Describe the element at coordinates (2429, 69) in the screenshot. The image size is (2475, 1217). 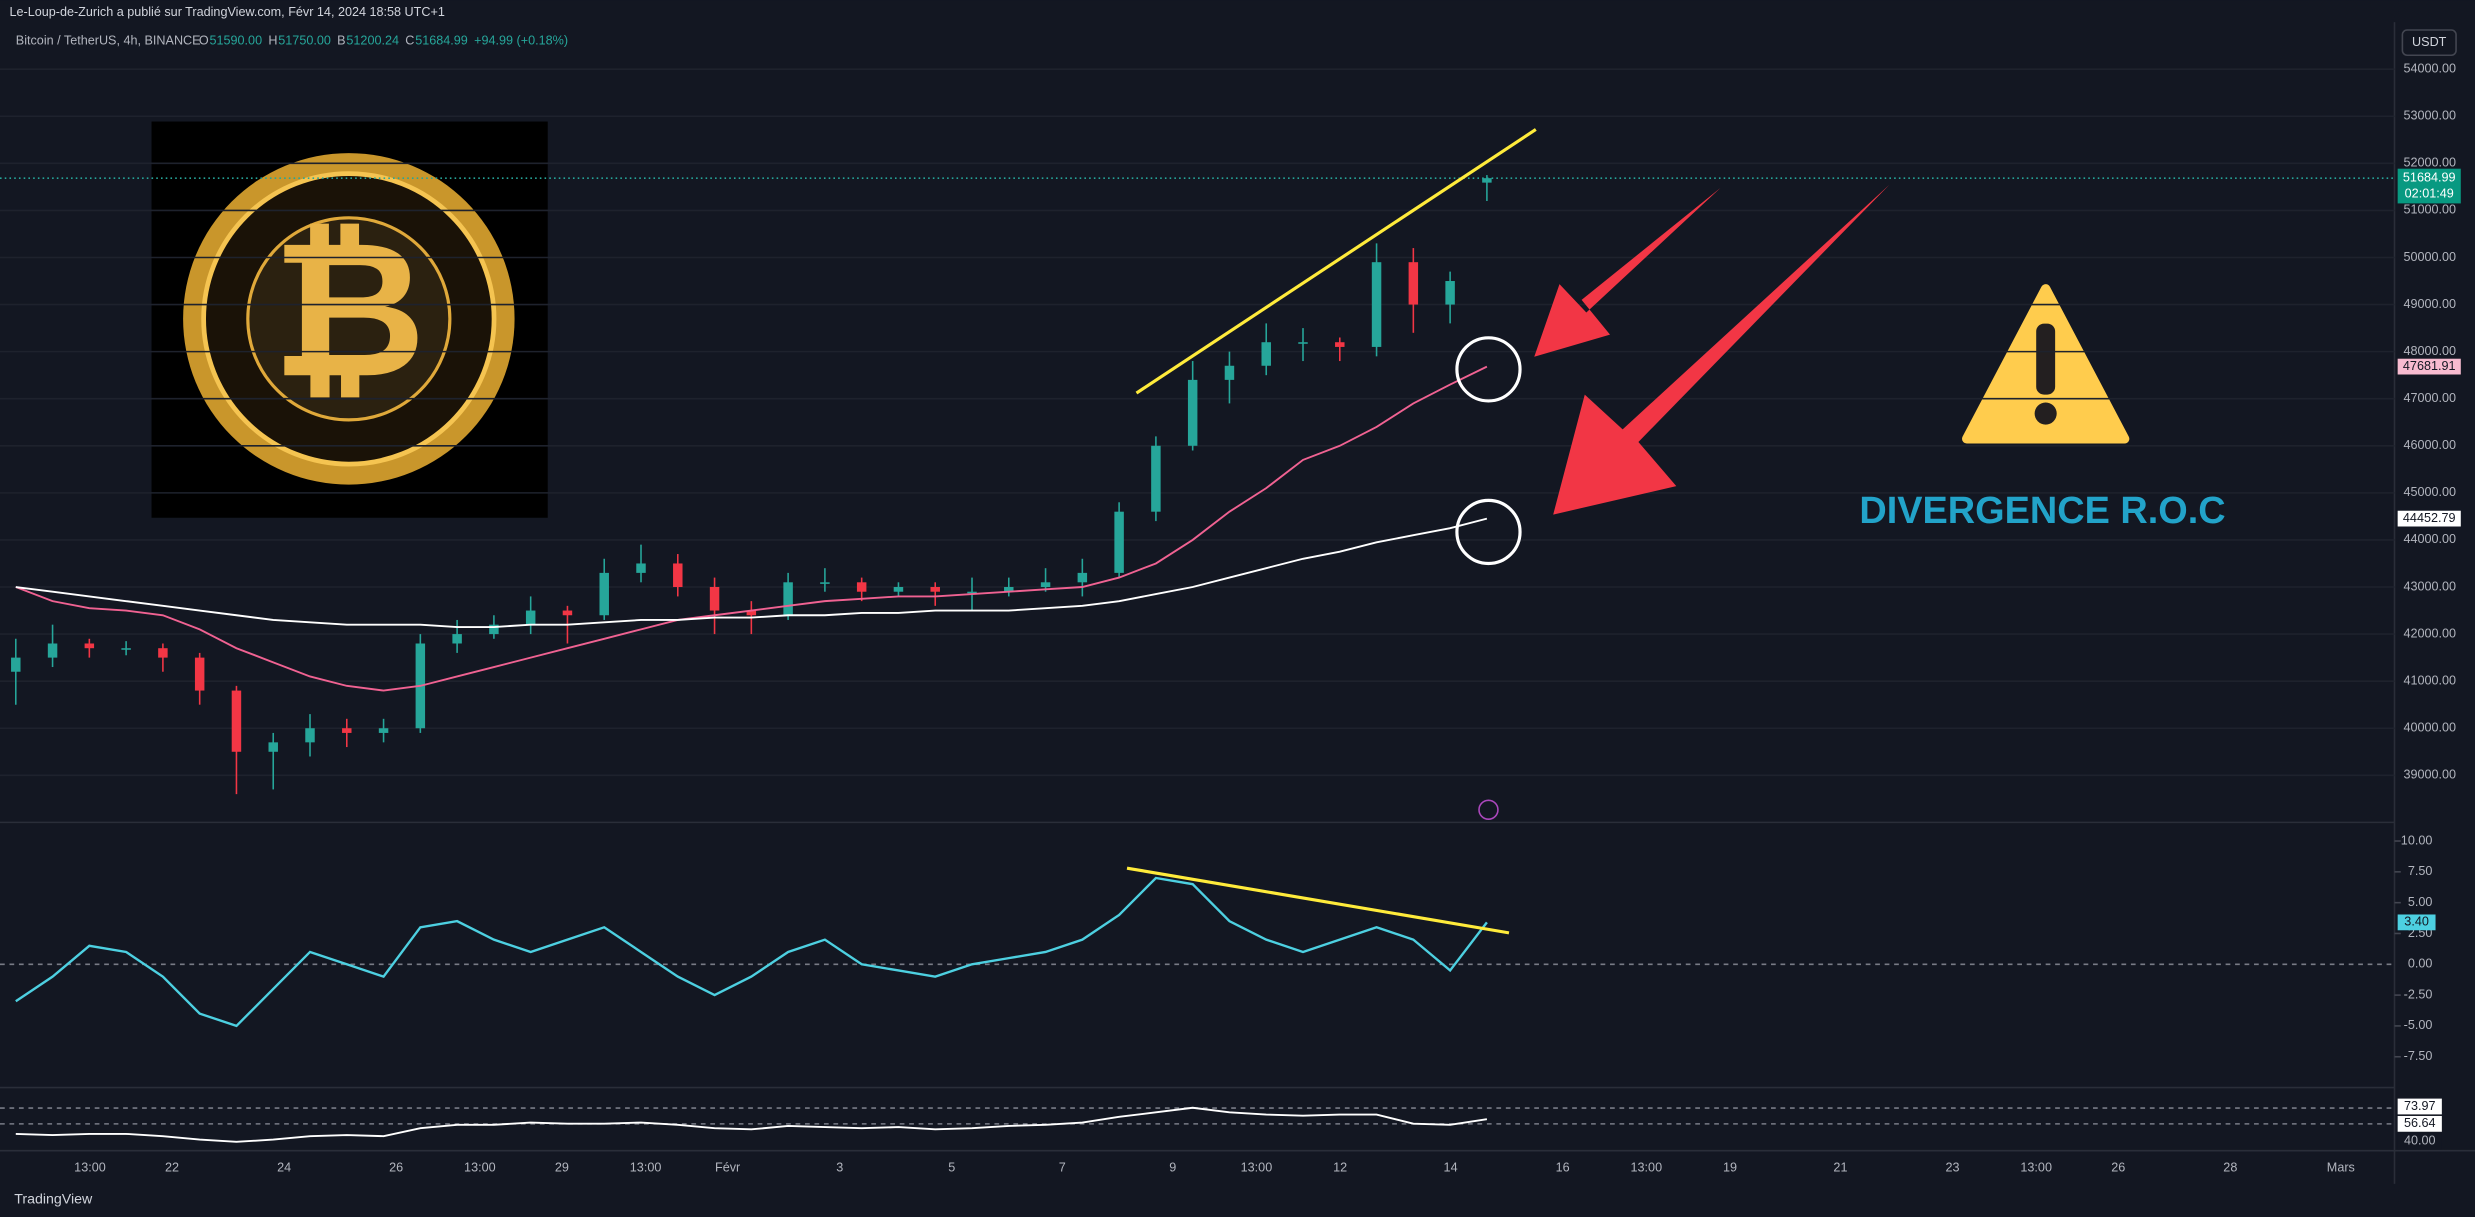
I see `y-tick-label: 54000.00` at that location.